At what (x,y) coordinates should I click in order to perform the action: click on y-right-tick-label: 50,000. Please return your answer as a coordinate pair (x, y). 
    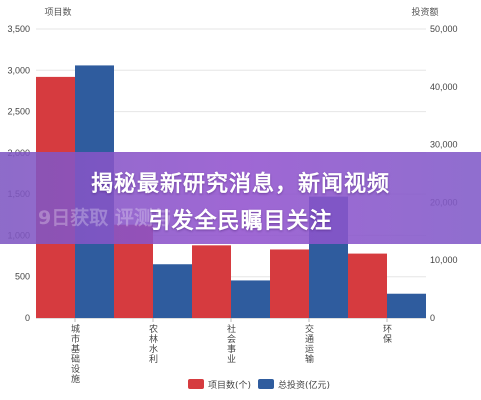
    Looking at the image, I should click on (444, 29).